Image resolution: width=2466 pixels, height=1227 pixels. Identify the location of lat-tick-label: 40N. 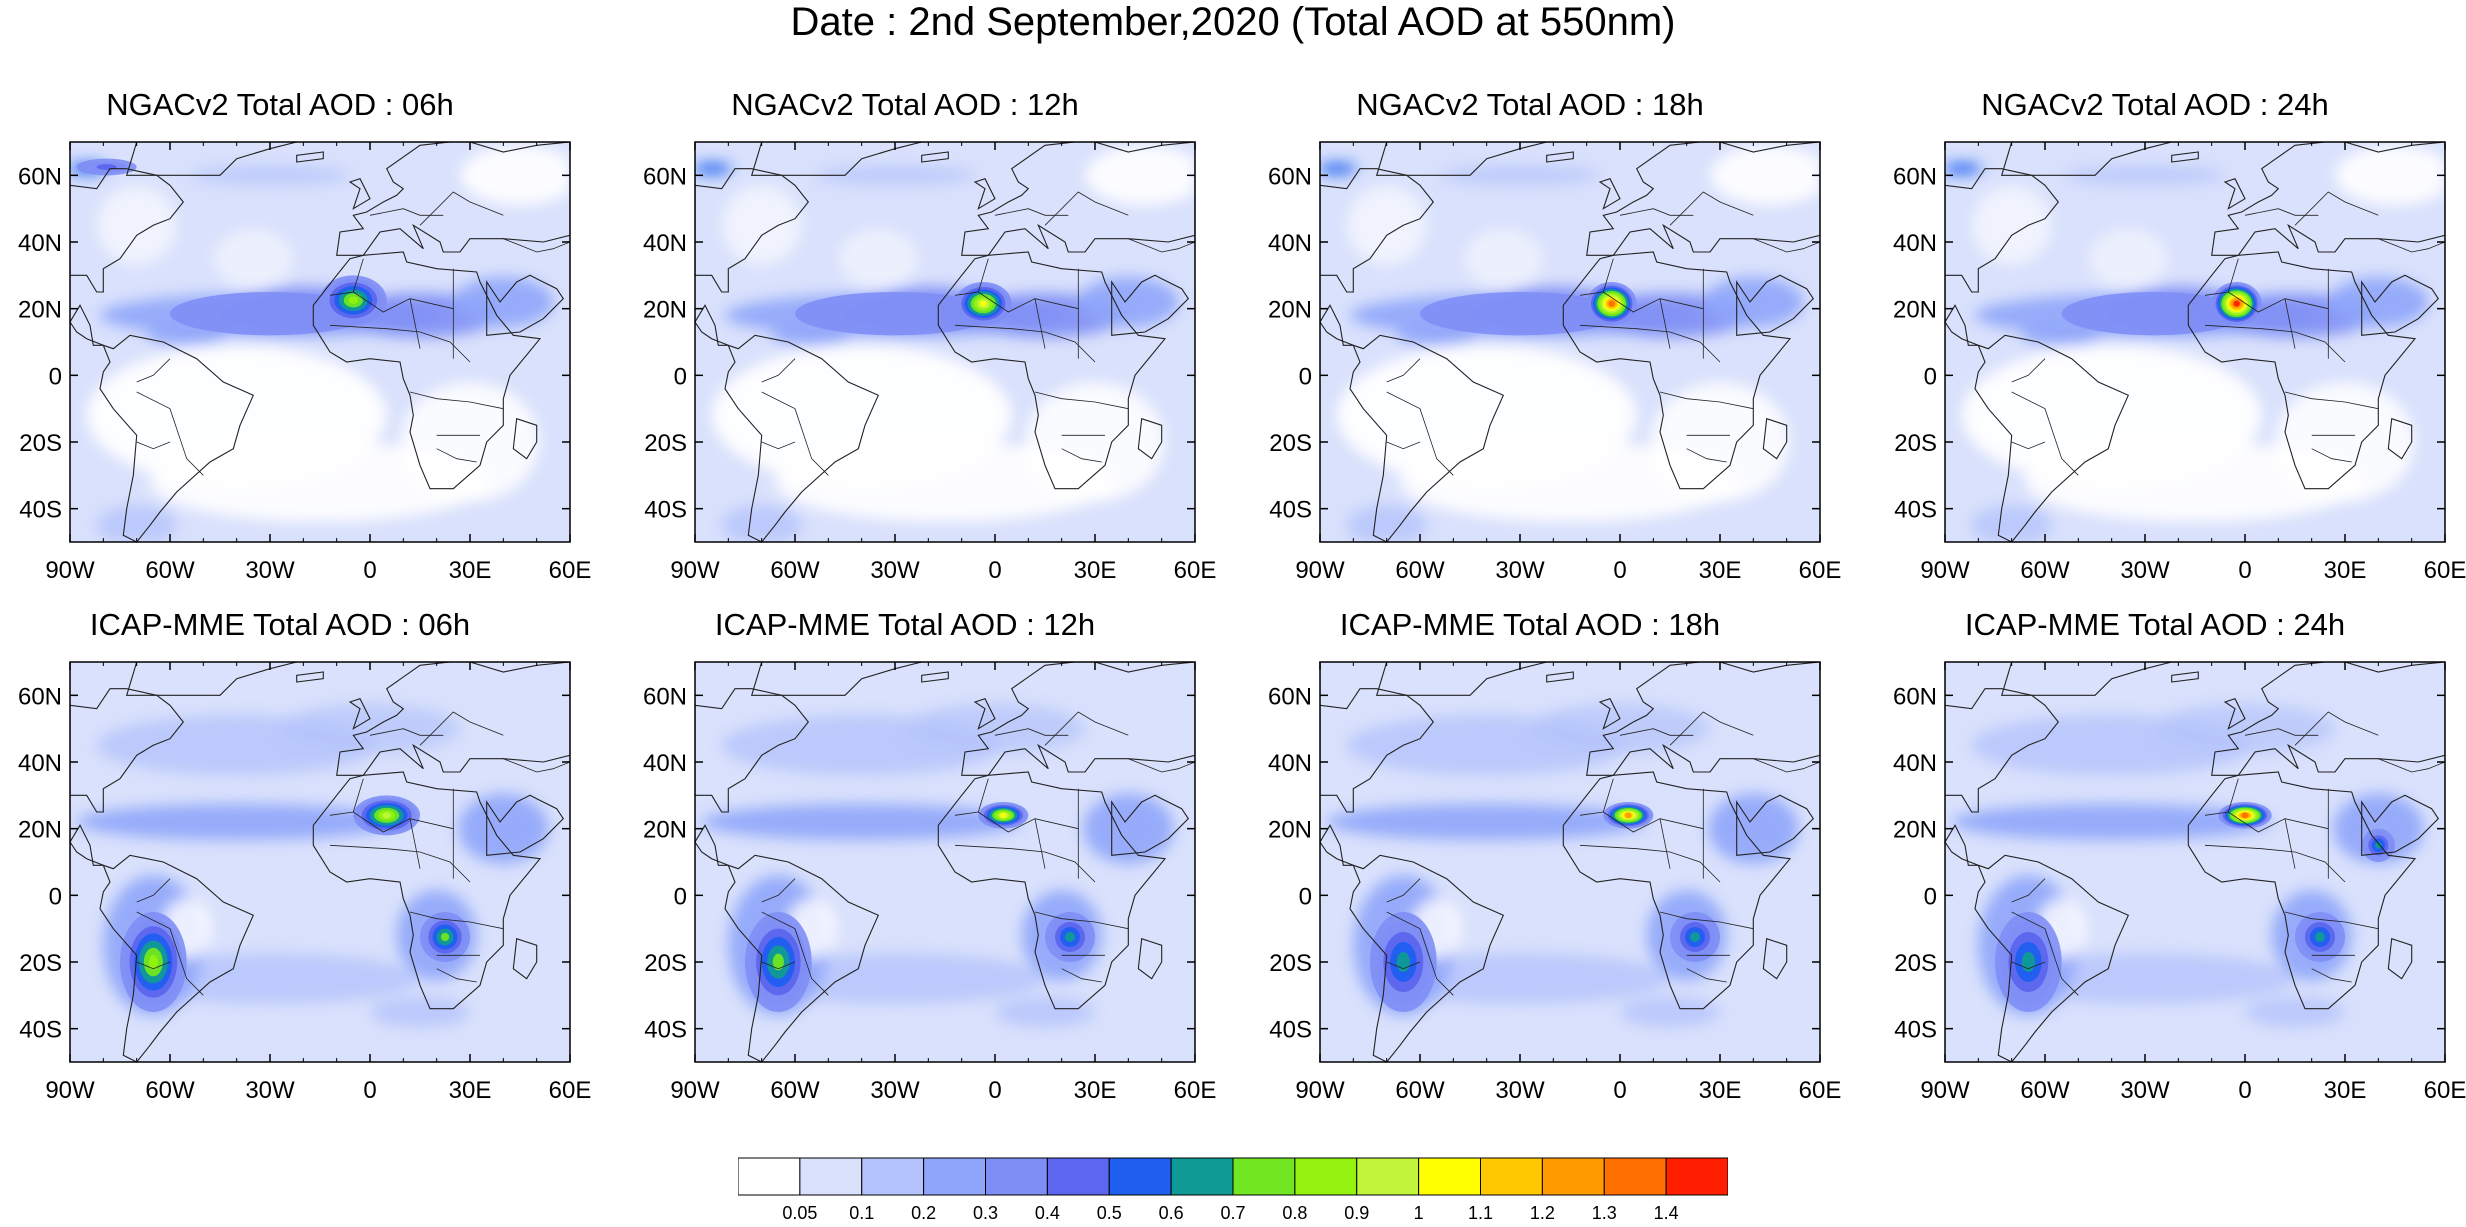
(1290, 763).